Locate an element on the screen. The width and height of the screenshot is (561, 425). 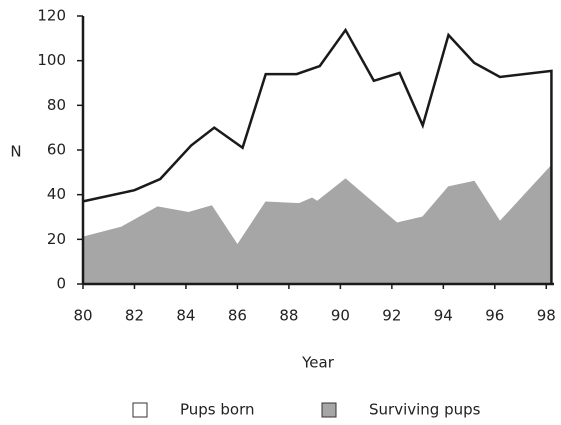
x-axis-label: Year is located at coordinates (318, 363).